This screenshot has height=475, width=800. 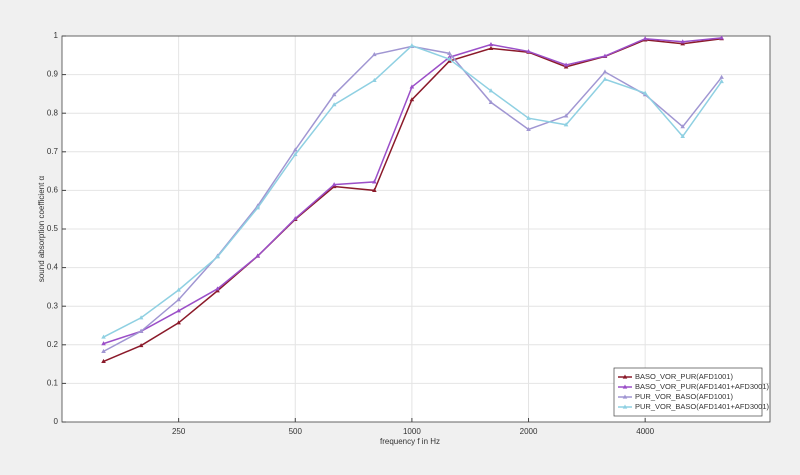 I want to click on x-axis-label: frequency f in Hz, so click(x=410, y=441).